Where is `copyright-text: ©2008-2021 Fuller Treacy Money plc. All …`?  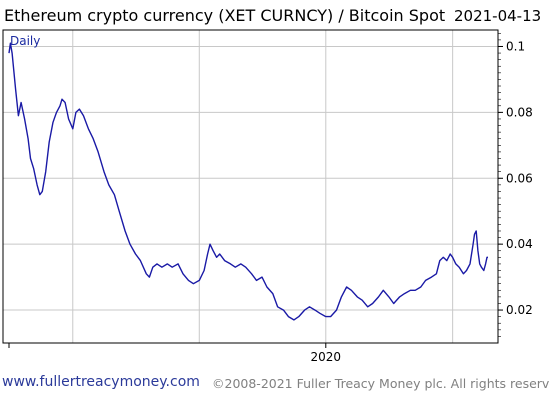
copyright-text: ©2008-2021 Fuller Treacy Money plc. All … is located at coordinates (381, 383).